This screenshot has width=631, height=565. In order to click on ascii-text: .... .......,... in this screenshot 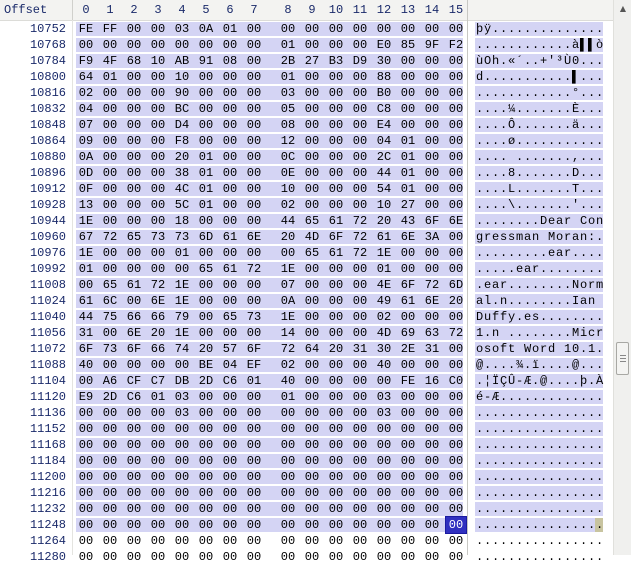, I will do `click(540, 157)`.